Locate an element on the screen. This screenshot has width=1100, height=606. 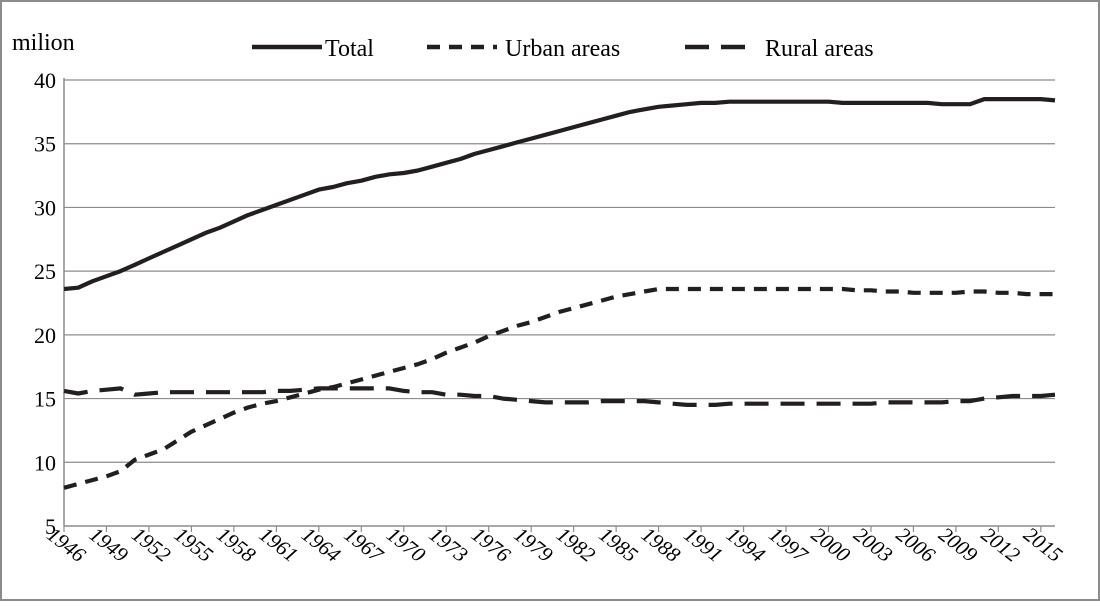
legend-item-urban: Urban areas is located at coordinates (523, 49).